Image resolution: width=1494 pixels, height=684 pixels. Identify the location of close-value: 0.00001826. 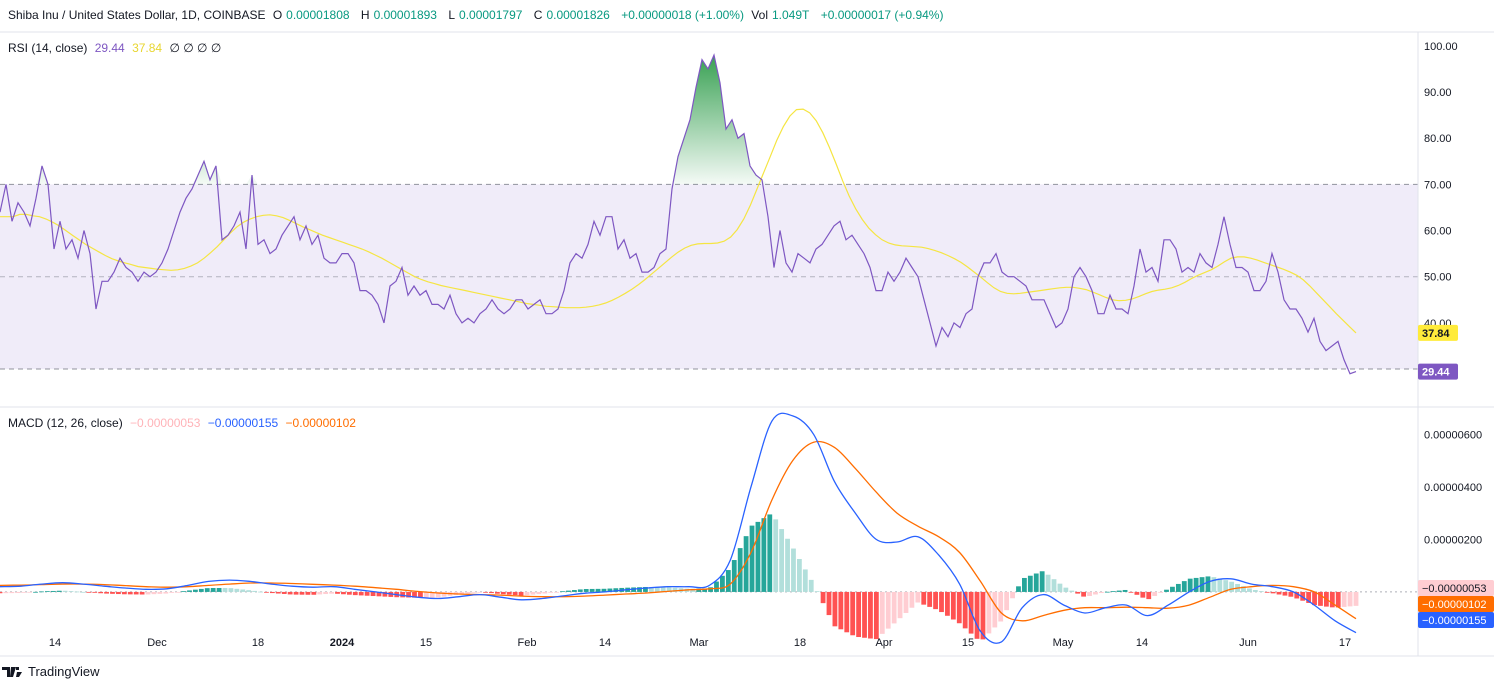
(578, 15).